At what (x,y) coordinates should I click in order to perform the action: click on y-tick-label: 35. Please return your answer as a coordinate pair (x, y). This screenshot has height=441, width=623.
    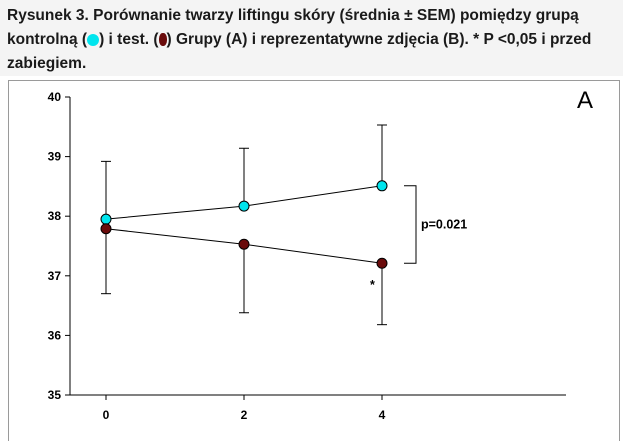
    Looking at the image, I should click on (55, 395).